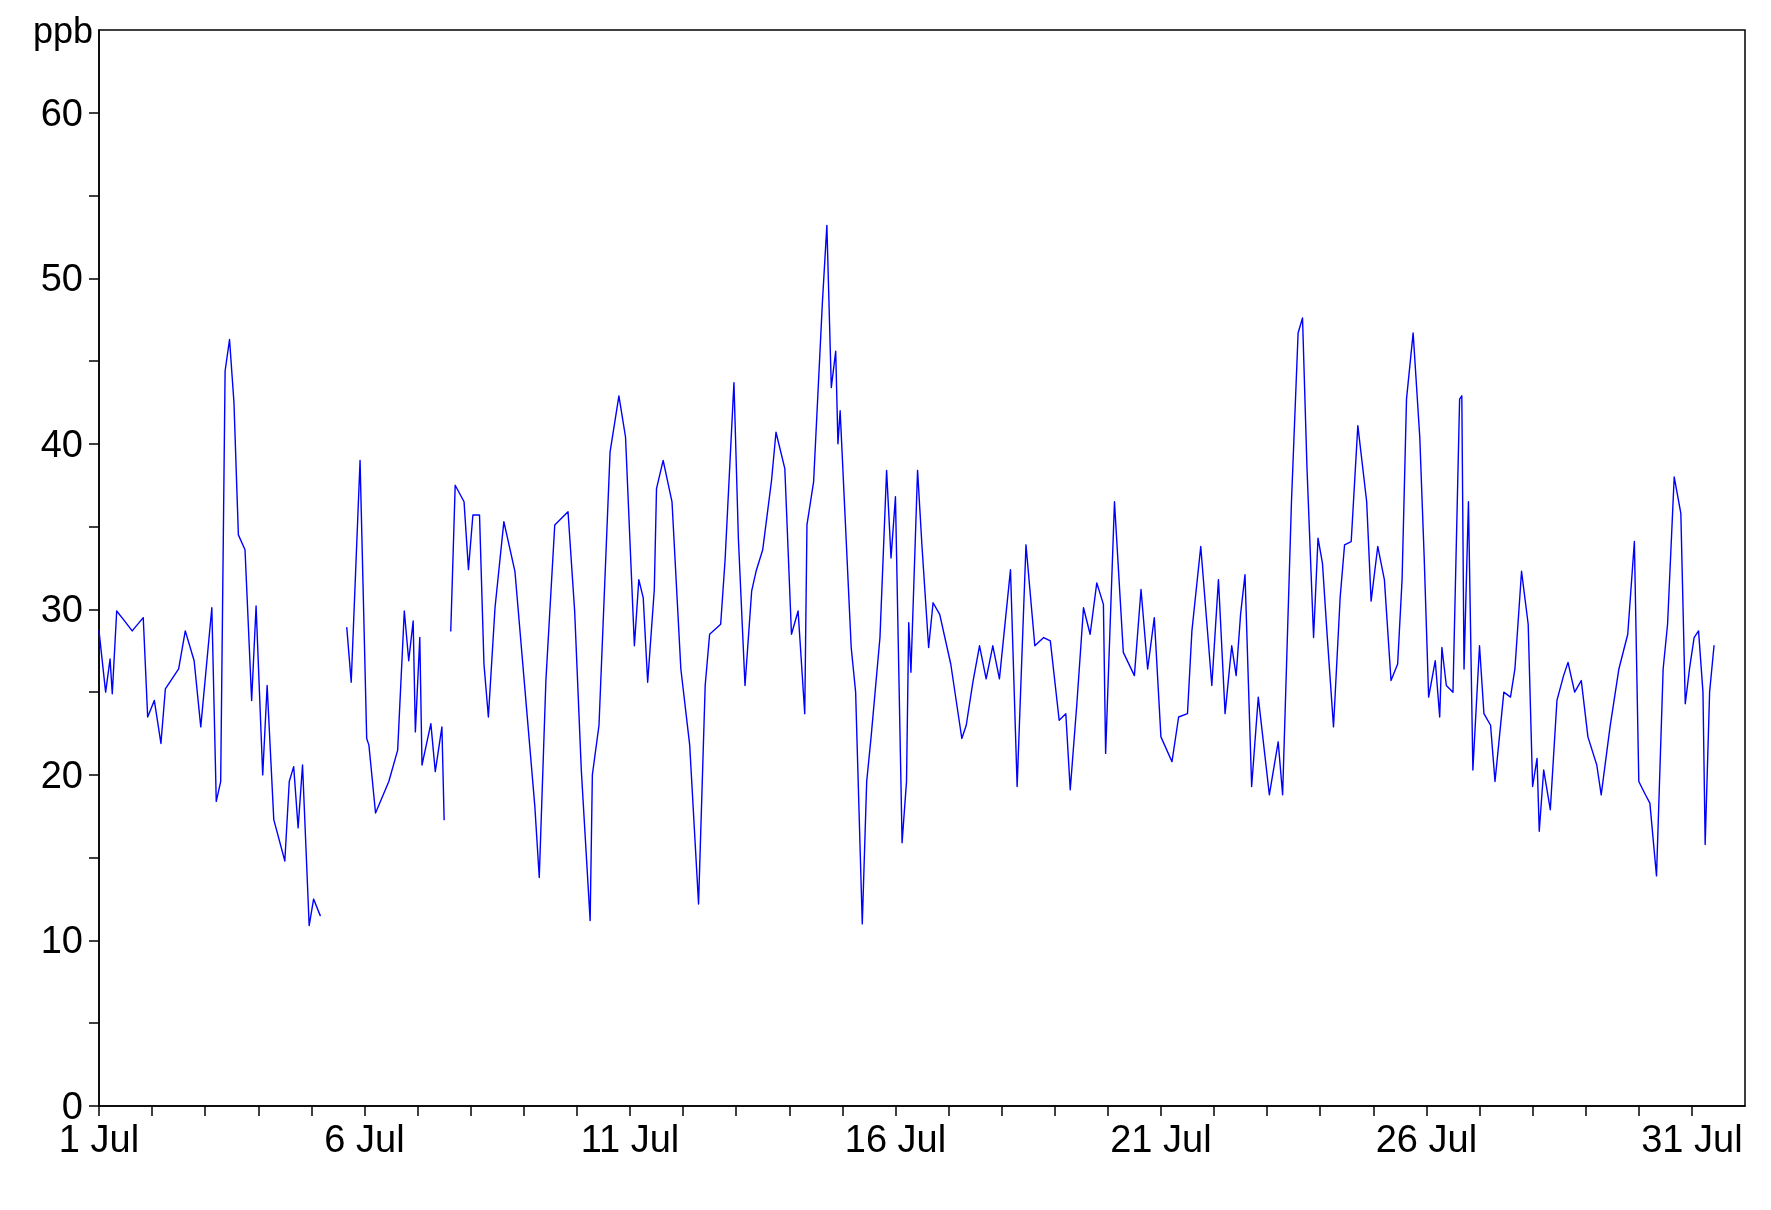 Image resolution: width=1771 pixels, height=1210 pixels. Describe the element at coordinates (364, 1139) in the screenshot. I see `x-tick-label: 6 Jul` at that location.